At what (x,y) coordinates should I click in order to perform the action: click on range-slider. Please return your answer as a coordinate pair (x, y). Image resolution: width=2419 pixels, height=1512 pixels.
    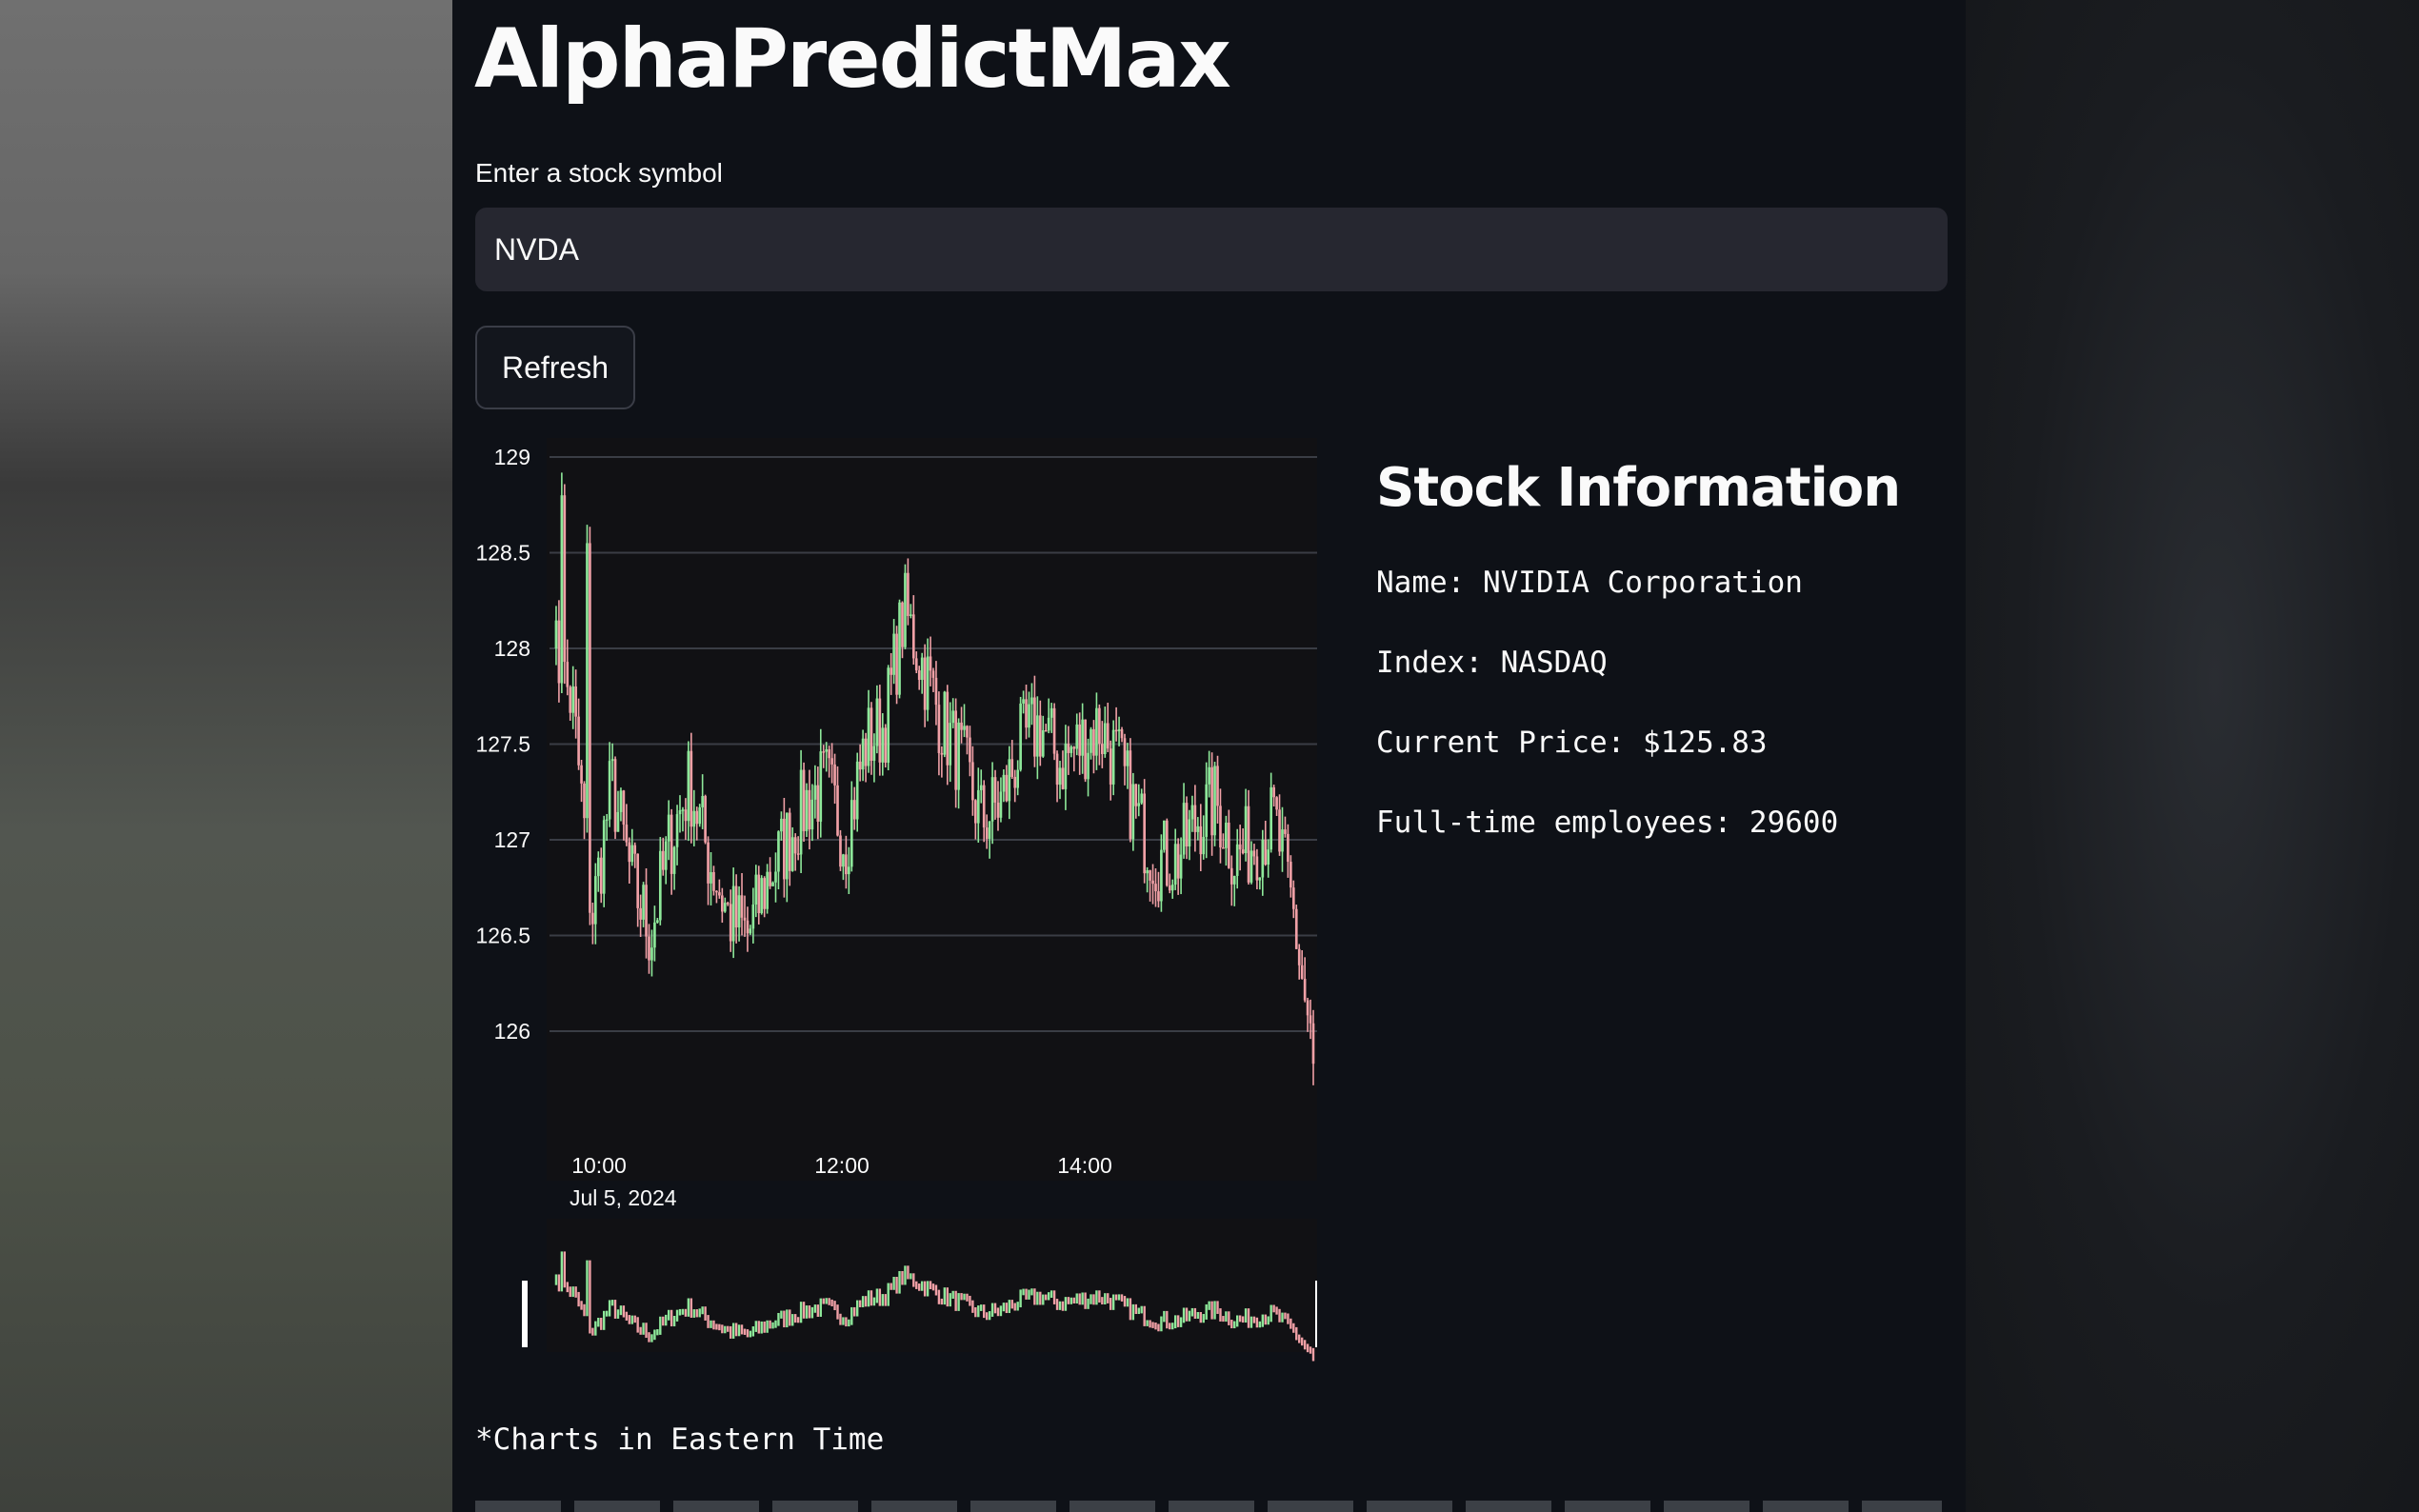
    Looking at the image, I should click on (932, 1285).